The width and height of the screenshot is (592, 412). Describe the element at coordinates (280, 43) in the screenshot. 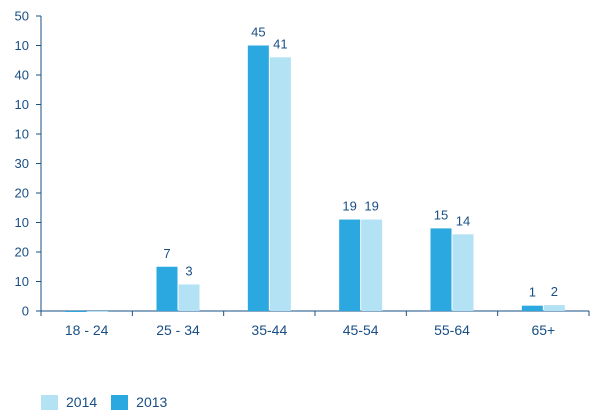

I see `data-label-2014: 41` at that location.